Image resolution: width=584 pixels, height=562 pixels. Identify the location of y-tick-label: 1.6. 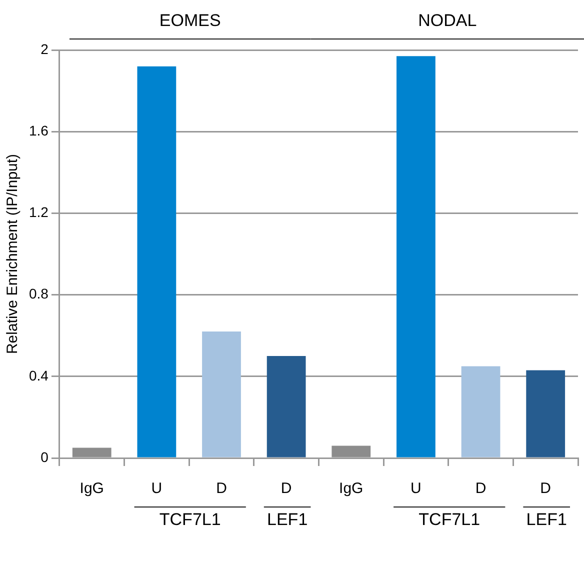
(38, 130).